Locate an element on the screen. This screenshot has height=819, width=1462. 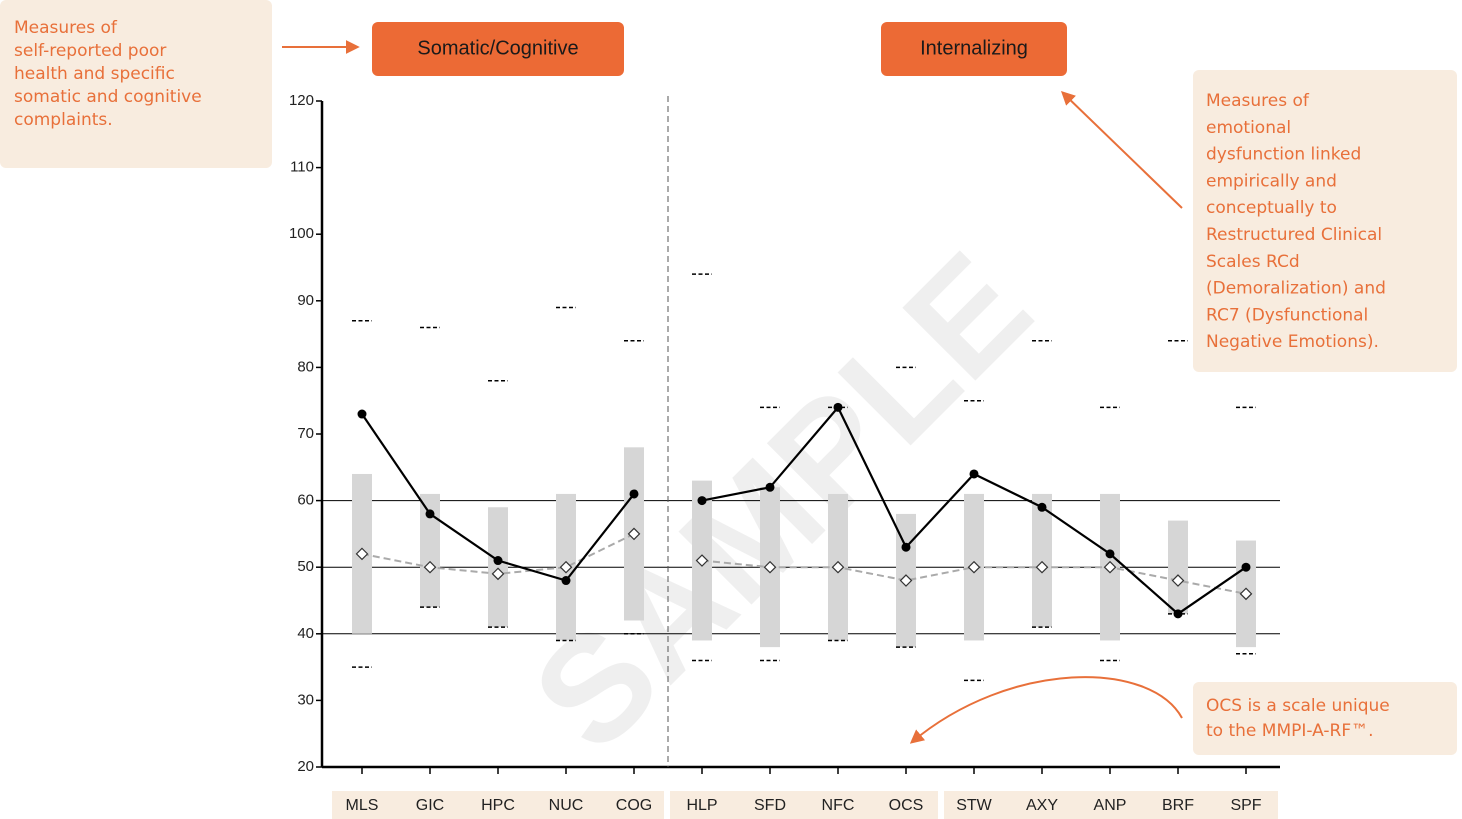
annotation: dysfunction linked is located at coordinates (1283, 155).